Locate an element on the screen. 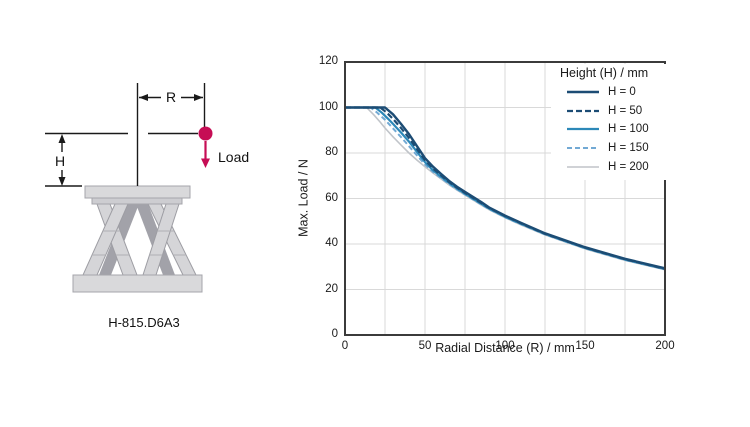 This screenshot has width=750, height=427. load-arrow-icon is located at coordinates (205, 154).